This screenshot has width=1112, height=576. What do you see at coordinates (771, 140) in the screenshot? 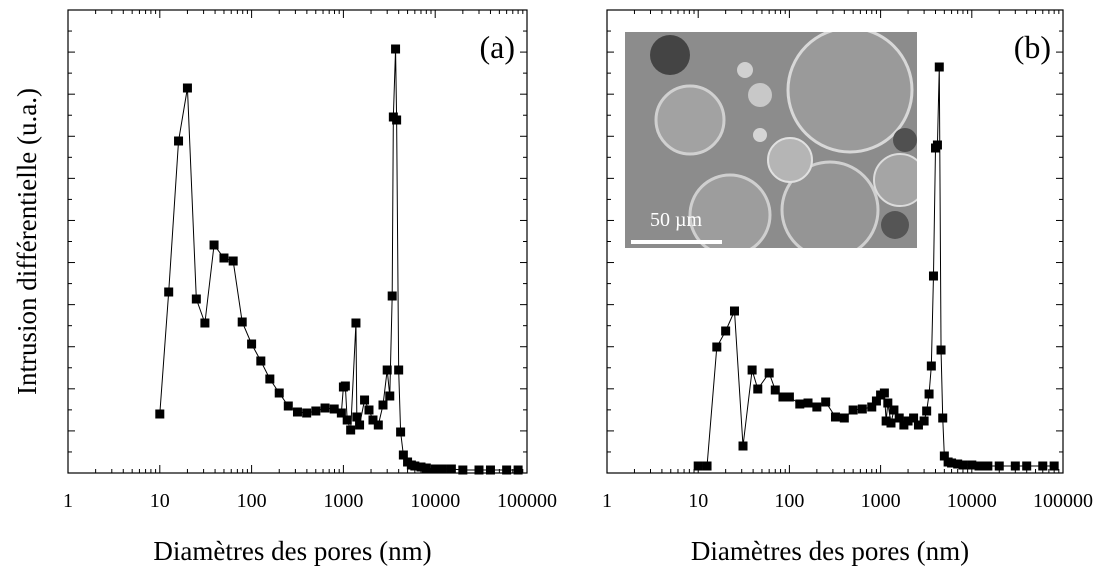
I see `sem-inset` at bounding box center [771, 140].